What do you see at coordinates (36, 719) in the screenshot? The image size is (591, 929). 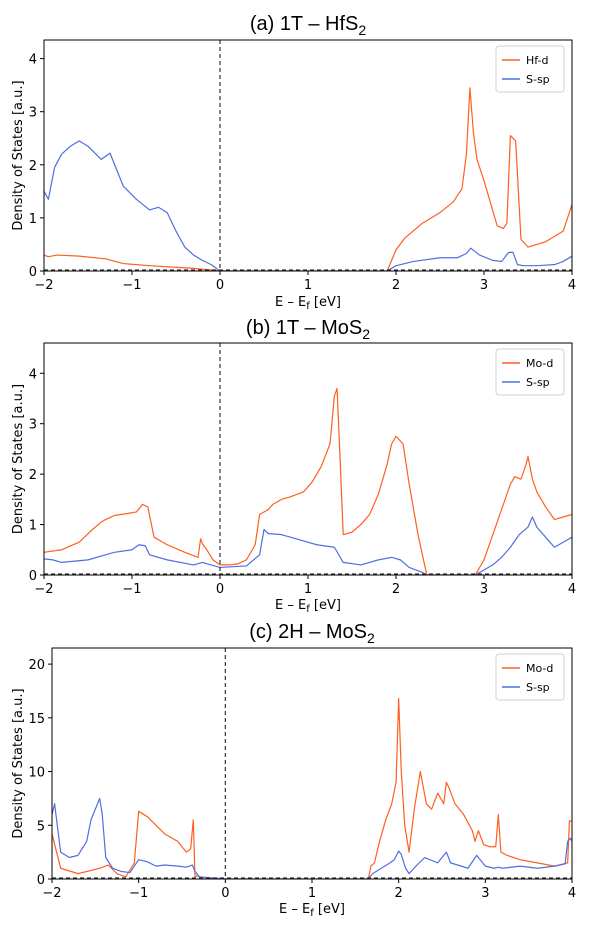 I see `y-tick-label: 15` at bounding box center [36, 719].